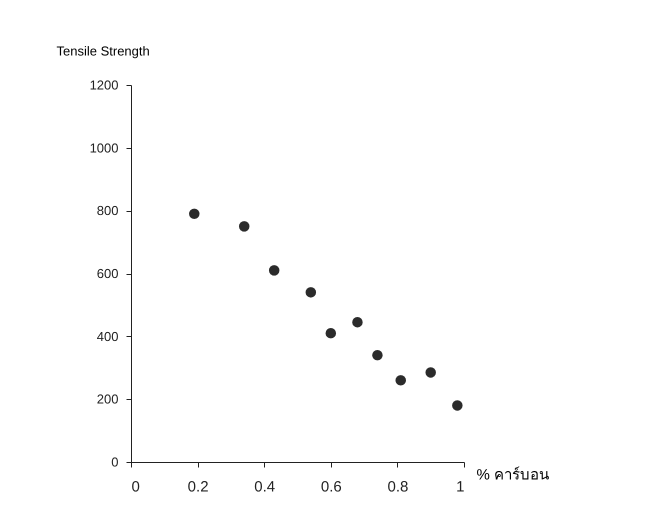 This screenshot has height=518, width=659. What do you see at coordinates (397, 487) in the screenshot?
I see `x-tick-label: 0.8` at bounding box center [397, 487].